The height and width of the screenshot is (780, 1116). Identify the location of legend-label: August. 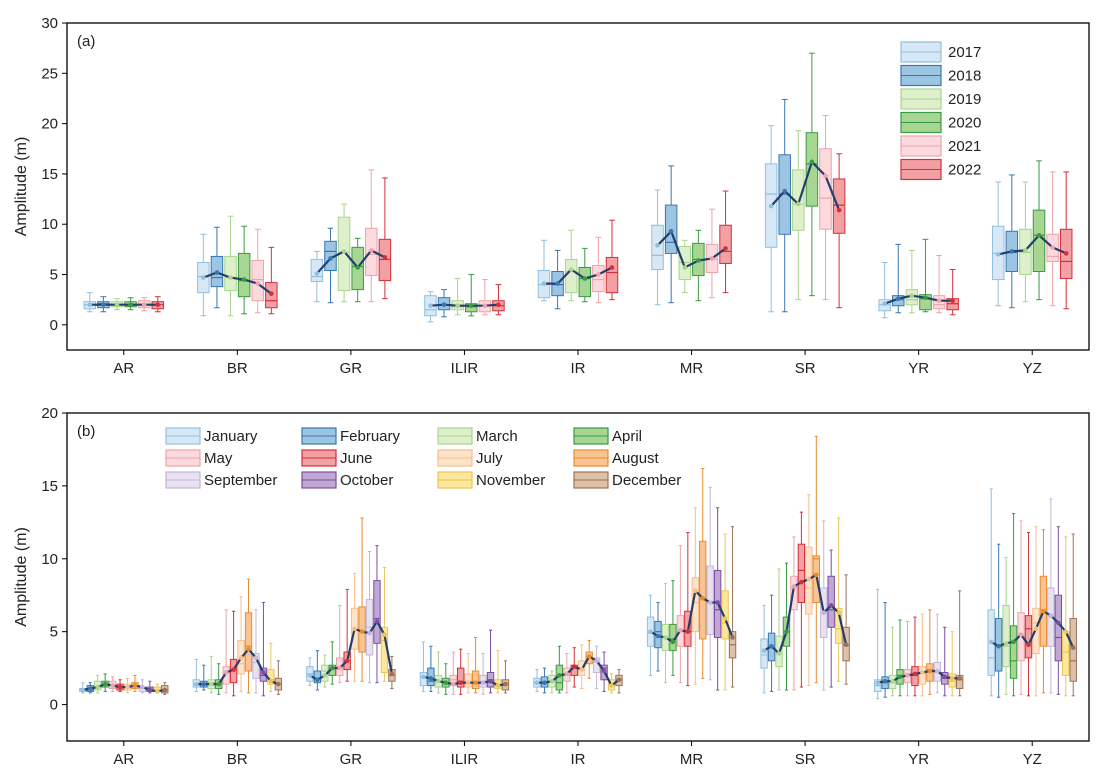
(636, 458).